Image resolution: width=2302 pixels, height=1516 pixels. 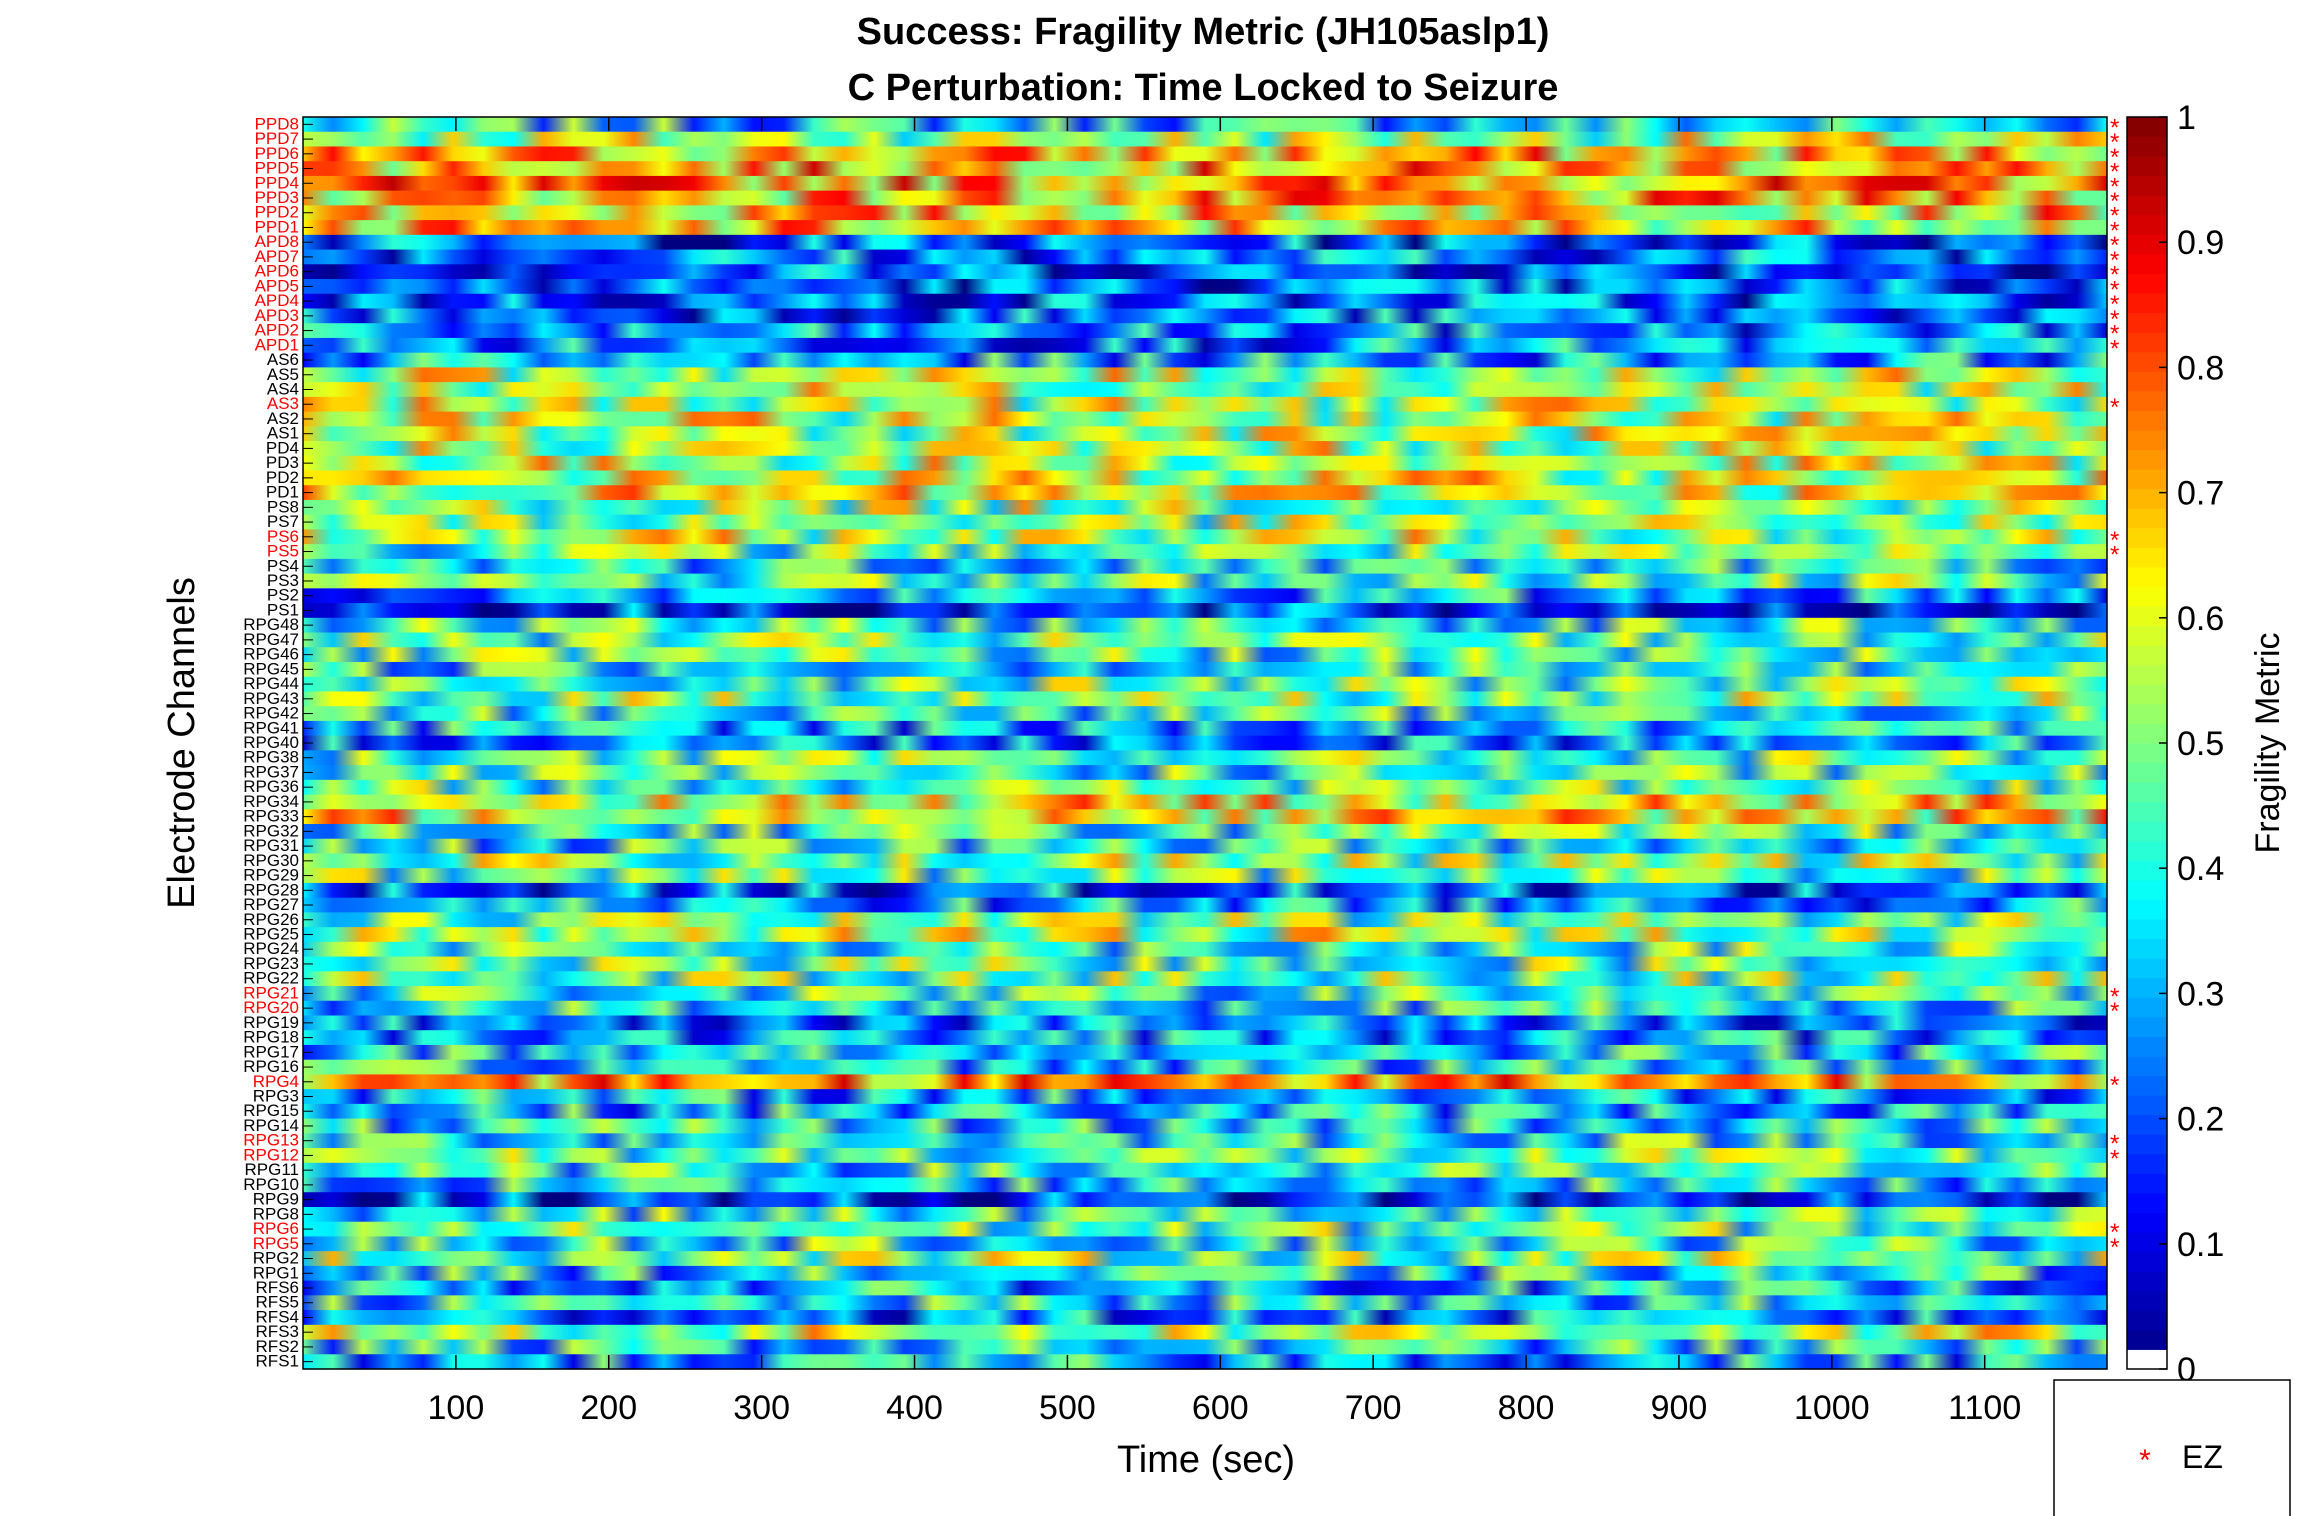 What do you see at coordinates (1205, 817) in the screenshot?
I see `heatmap-row-rpg33` at bounding box center [1205, 817].